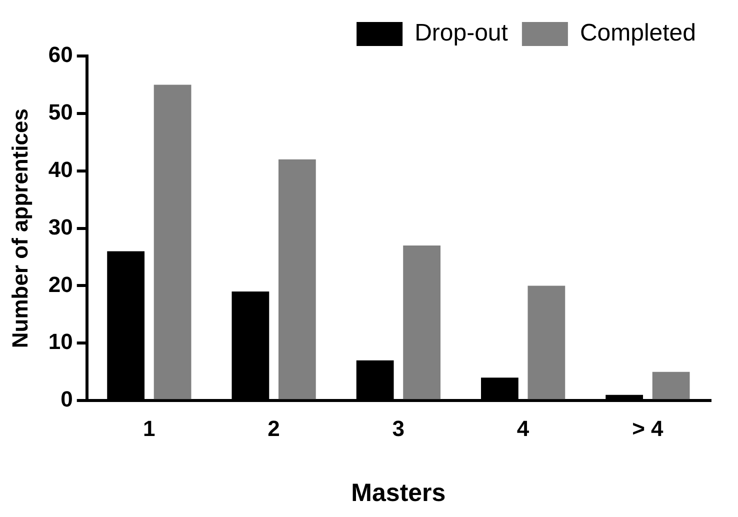 Image resolution: width=738 pixels, height=517 pixels. What do you see at coordinates (398, 492) in the screenshot?
I see `x-axis-title: Masters` at bounding box center [398, 492].